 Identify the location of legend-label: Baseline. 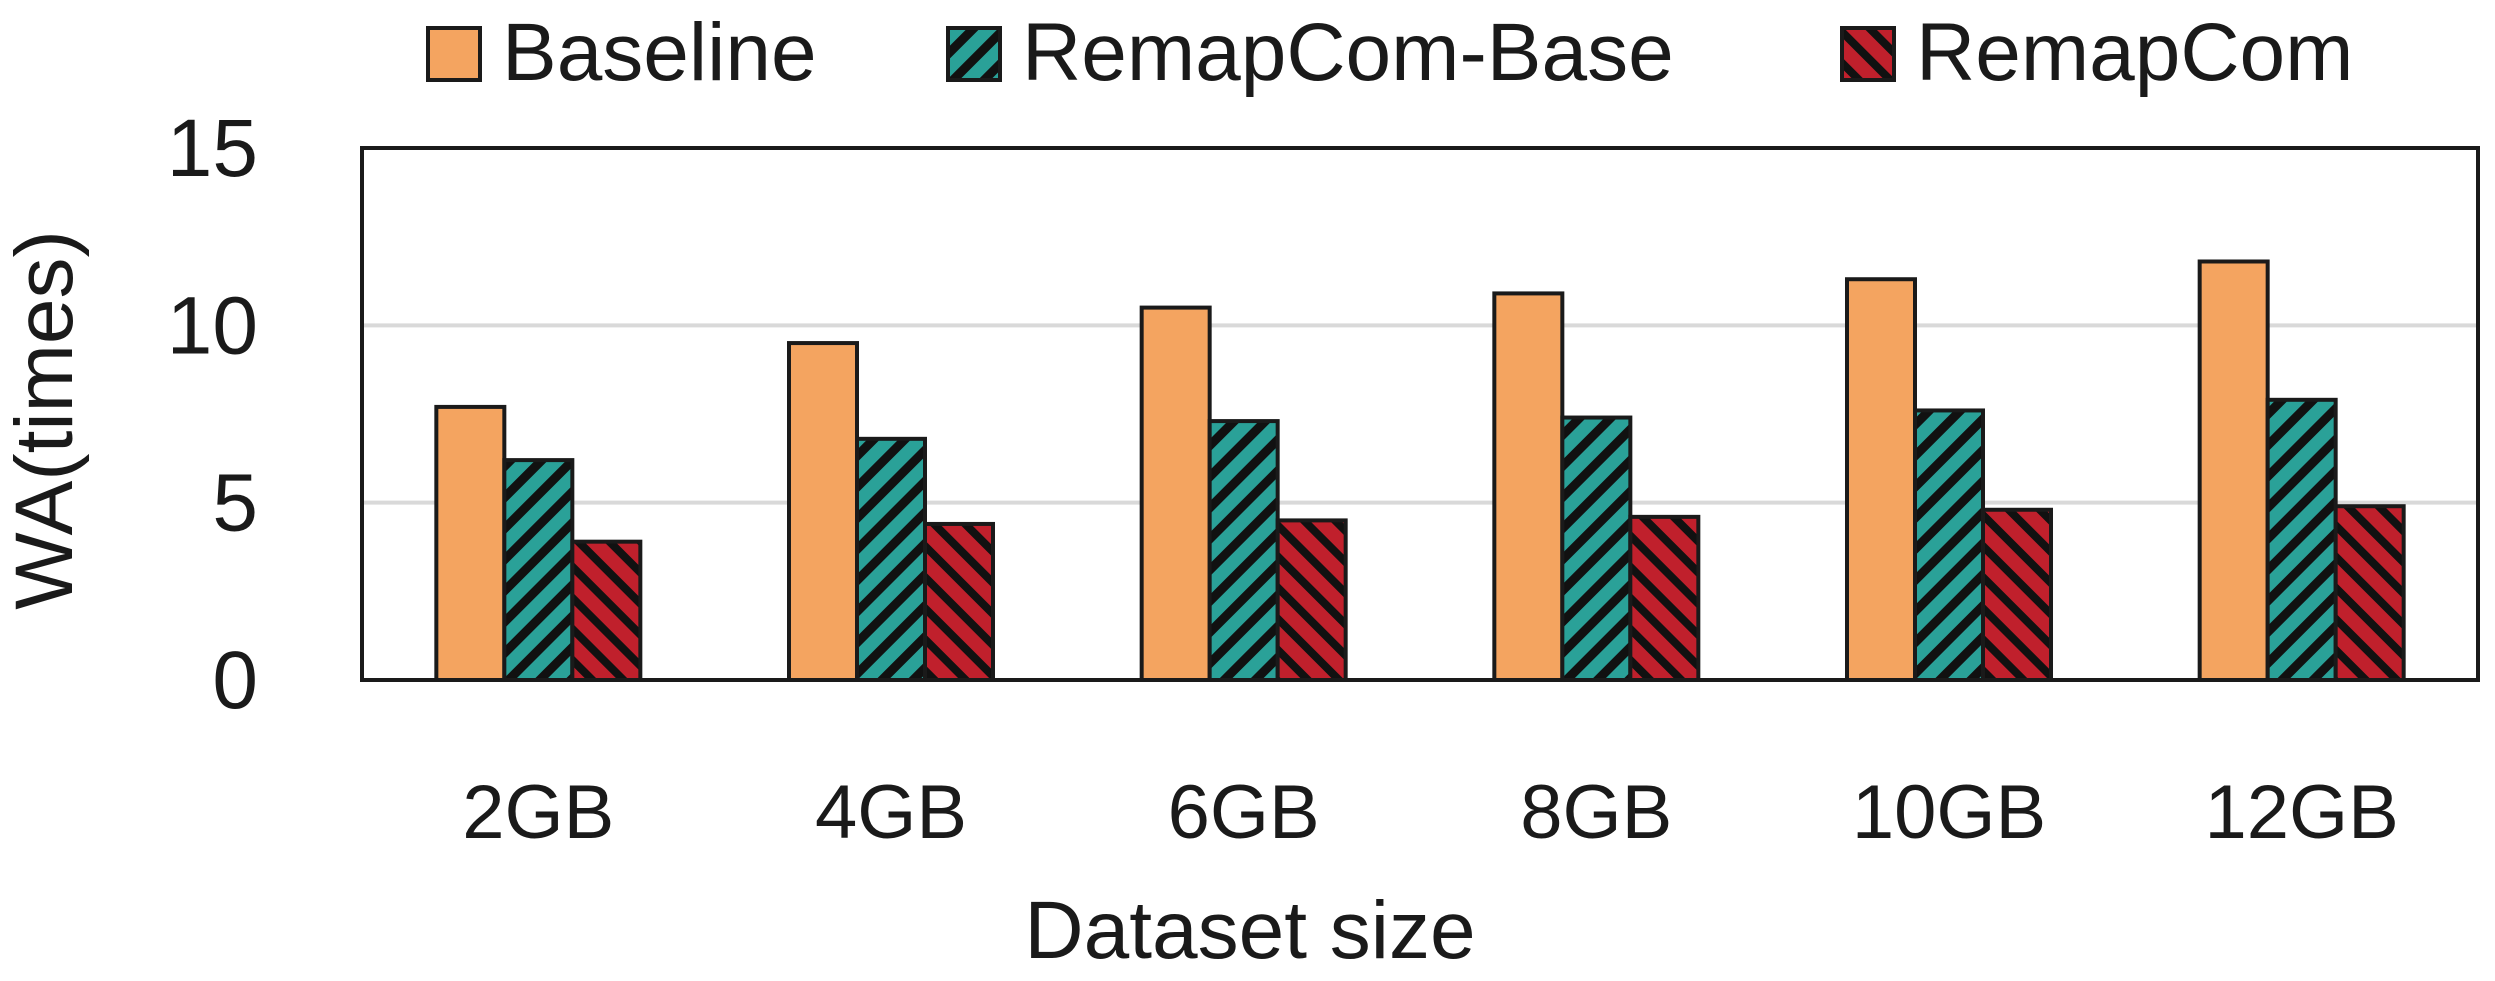
(659, 52).